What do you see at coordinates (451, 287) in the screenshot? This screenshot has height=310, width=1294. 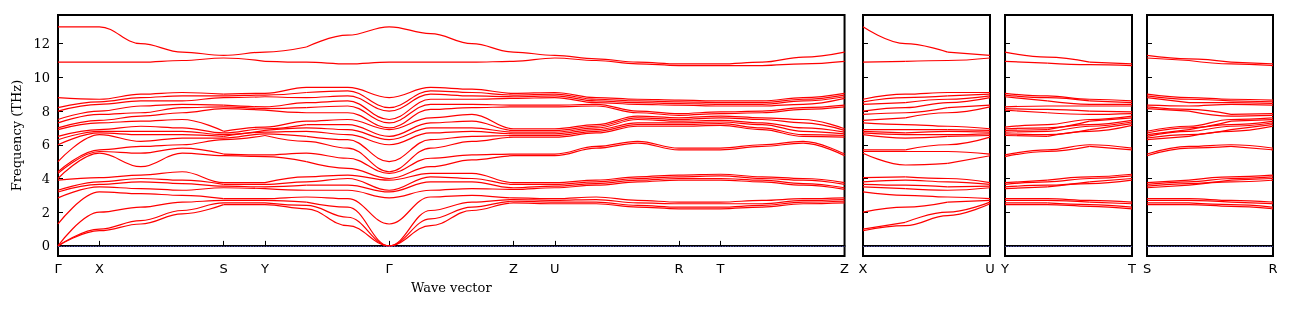 I see `x-axis-title: Wave vector` at bounding box center [451, 287].